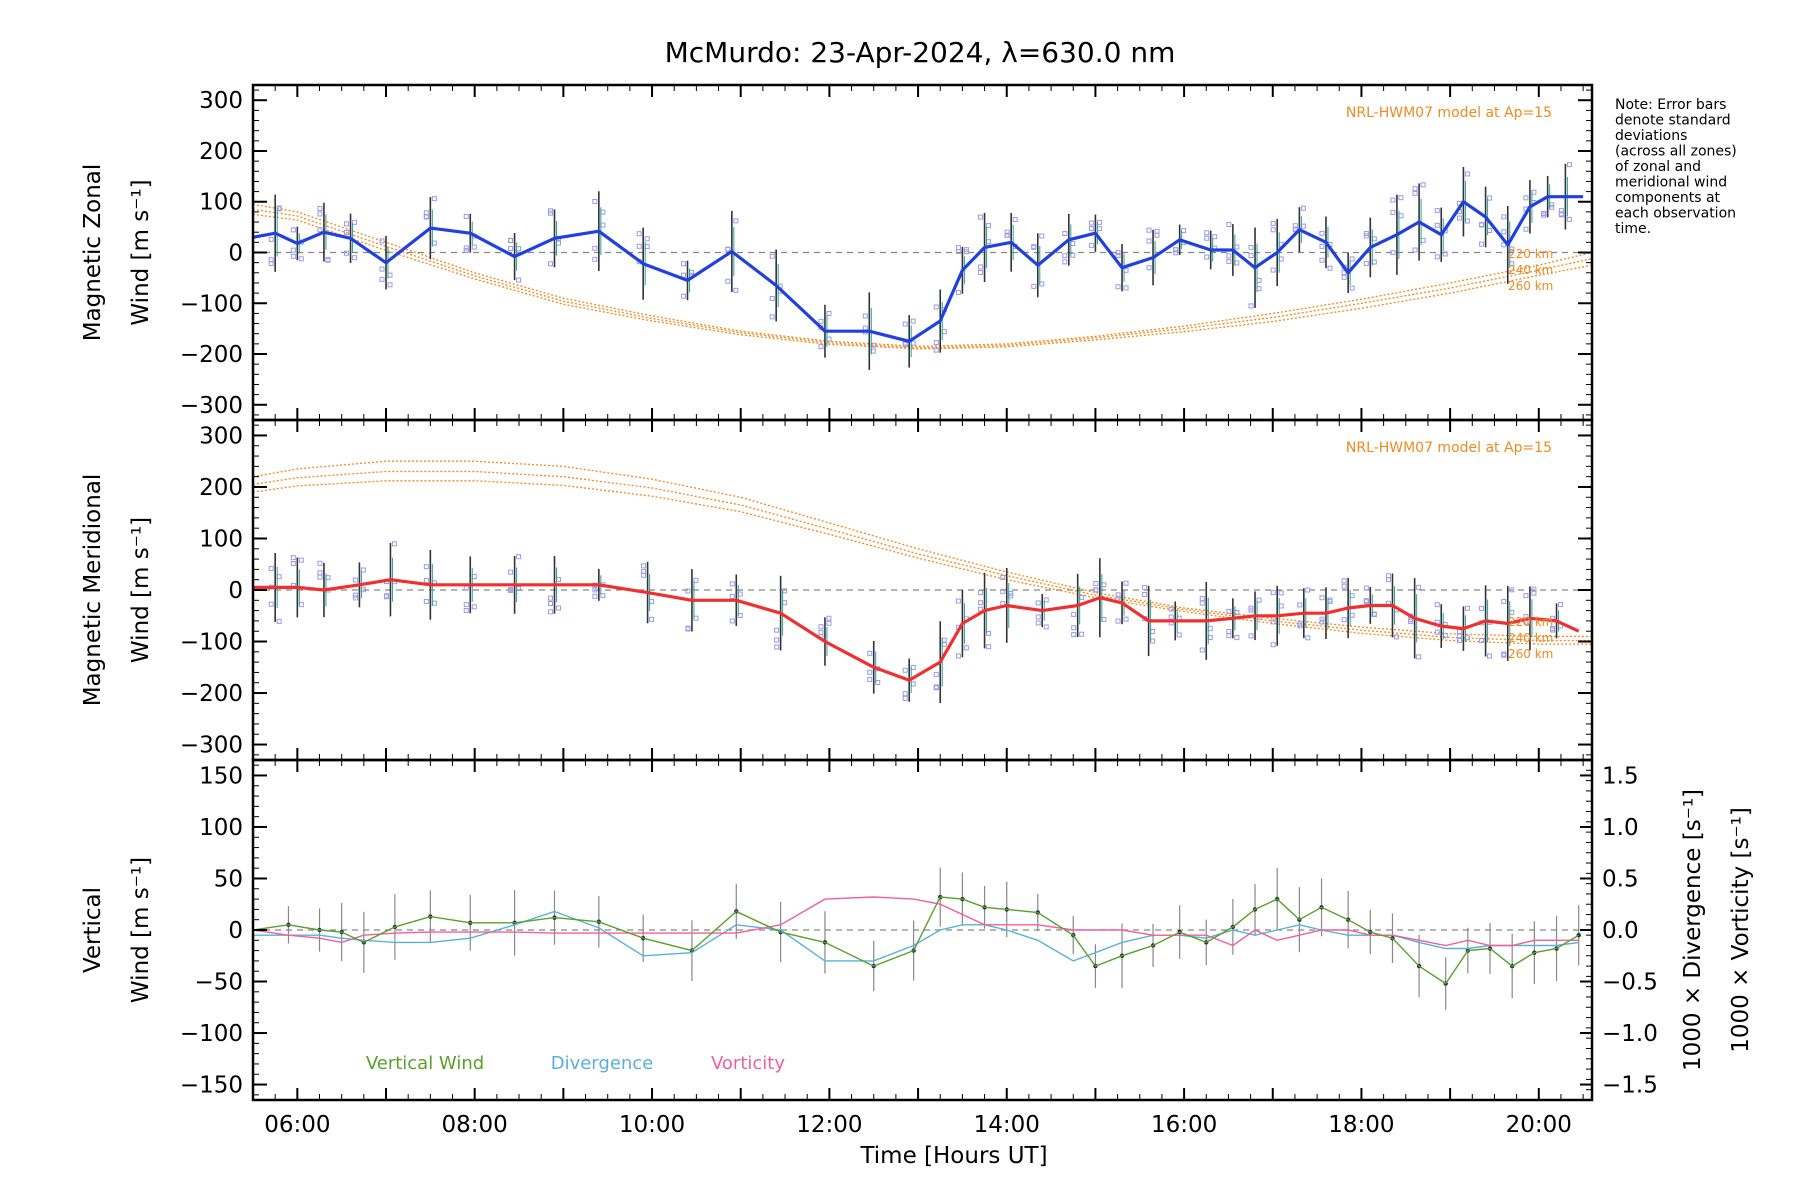  Describe the element at coordinates (221, 776) in the screenshot. I see `y-tick-label: 150` at that location.